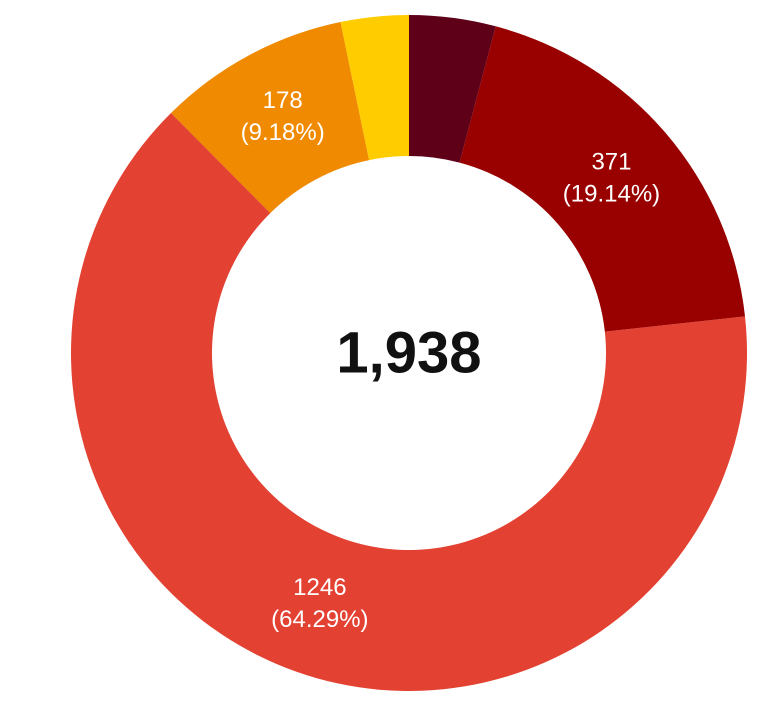 The height and width of the screenshot is (706, 781). Describe the element at coordinates (611, 193) in the screenshot. I see `segment-percent: (19.14%)` at that location.